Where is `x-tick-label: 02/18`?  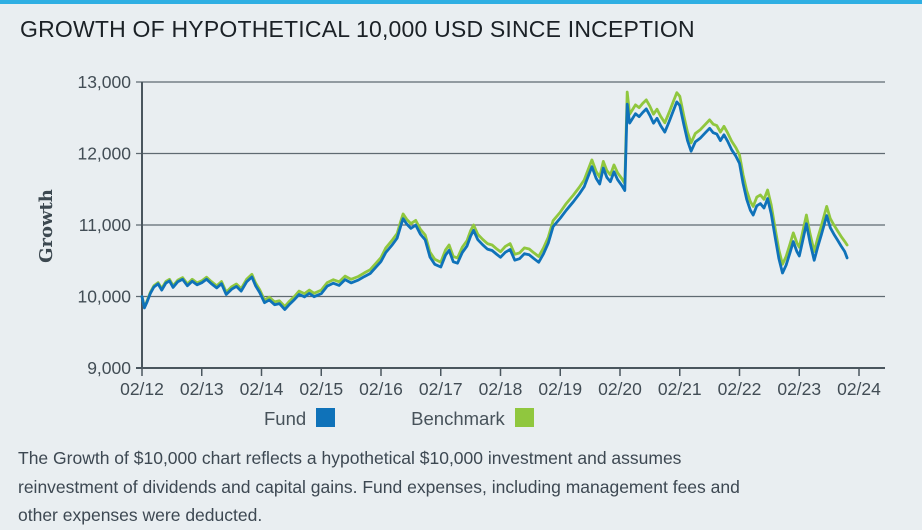 x-tick-label: 02/18 is located at coordinates (501, 389).